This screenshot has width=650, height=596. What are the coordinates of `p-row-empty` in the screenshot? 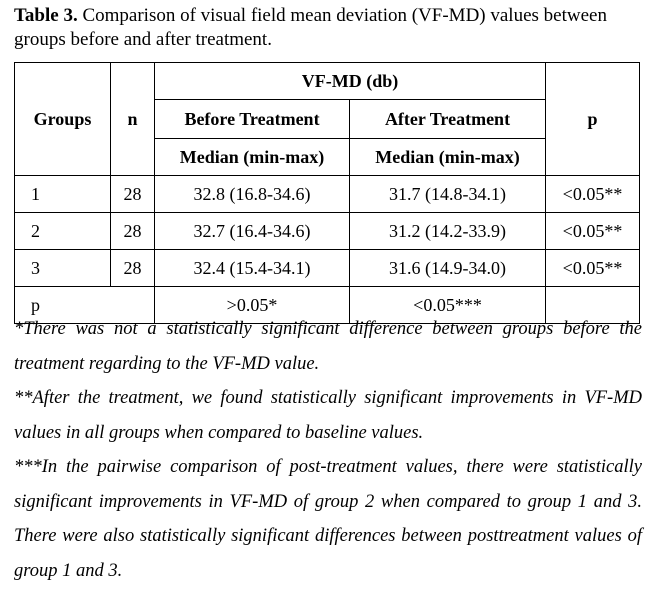 It's located at (592, 305).